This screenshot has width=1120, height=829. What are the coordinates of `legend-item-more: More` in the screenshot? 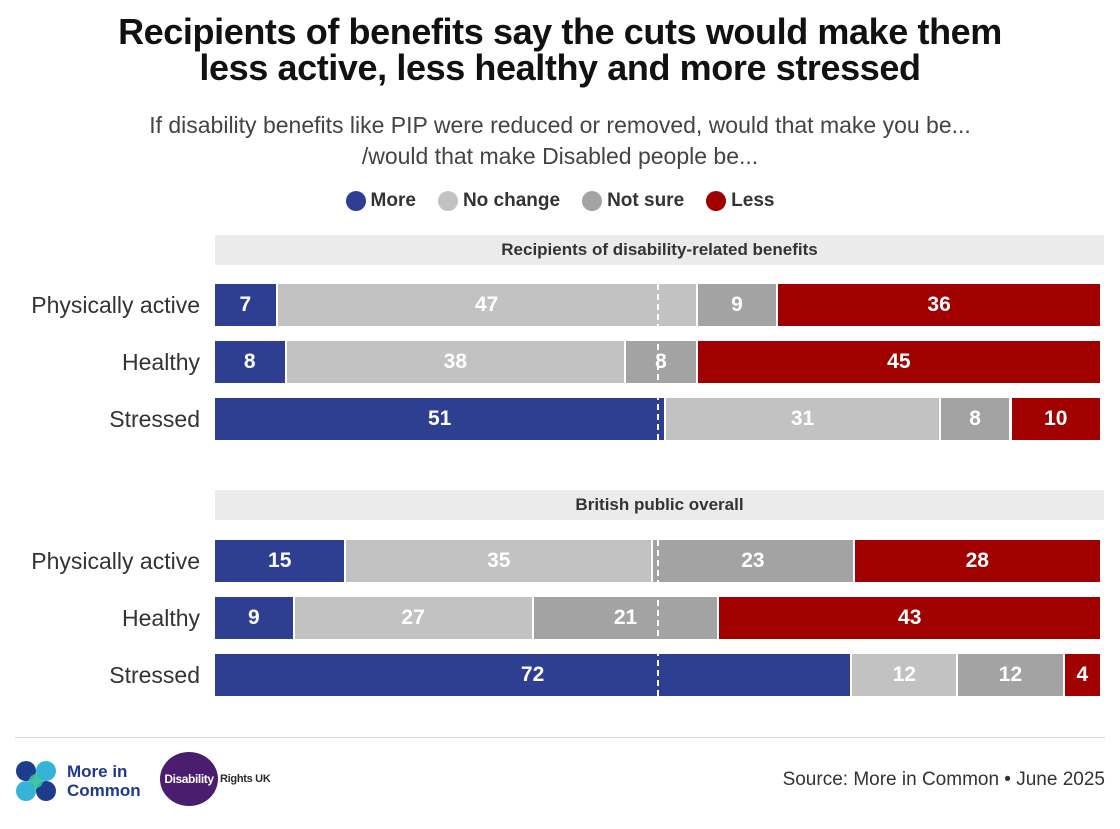 It's located at (380, 201).